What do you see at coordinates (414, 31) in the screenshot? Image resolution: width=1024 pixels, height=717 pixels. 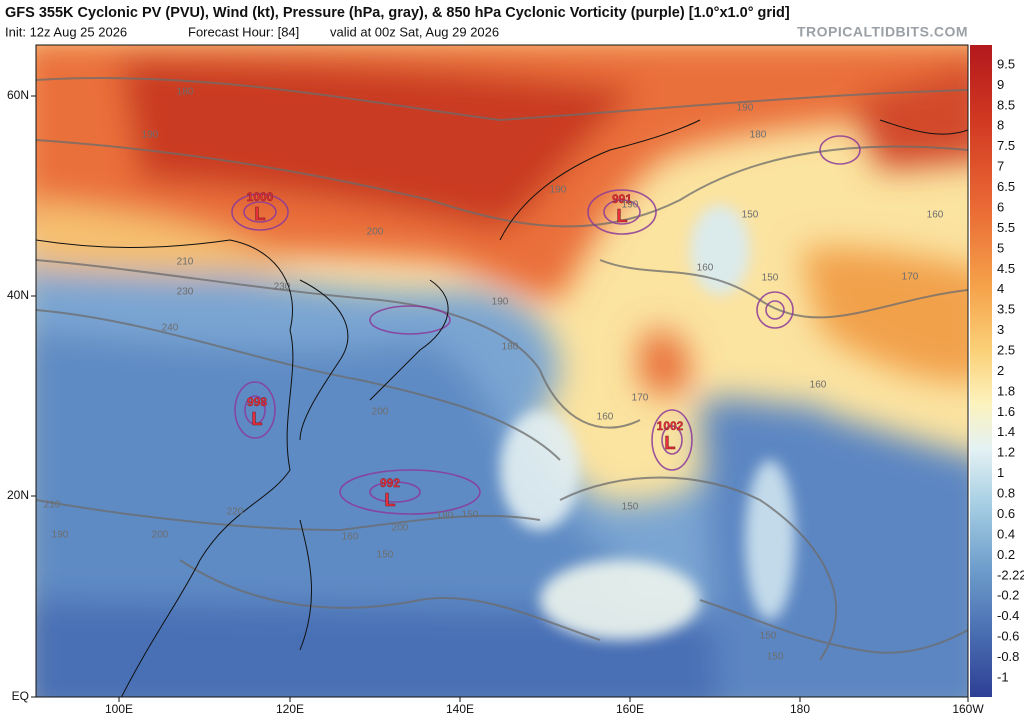 I see `subtitle-valid: valid at 00z Sat, Aug 29 2026` at bounding box center [414, 31].